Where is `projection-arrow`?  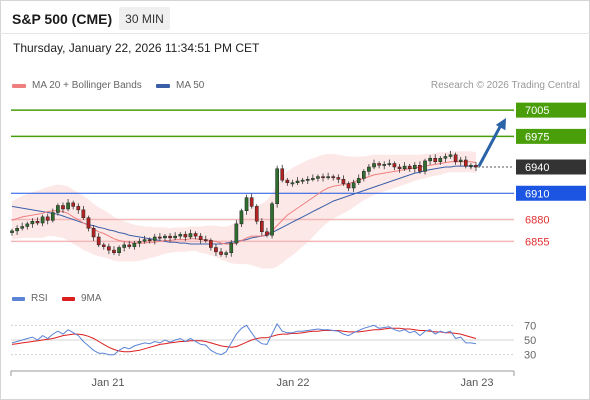 projection-arrow is located at coordinates (490, 144).